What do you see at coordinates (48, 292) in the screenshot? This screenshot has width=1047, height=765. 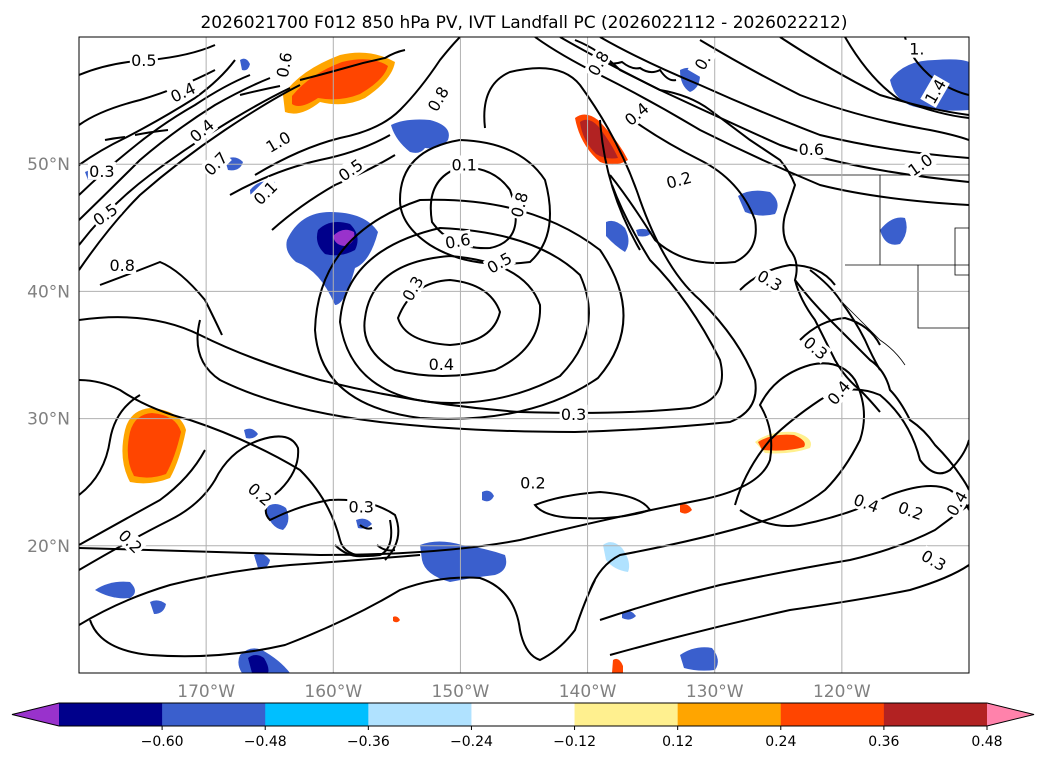 I see `lat-tick-label: 40°N` at bounding box center [48, 292].